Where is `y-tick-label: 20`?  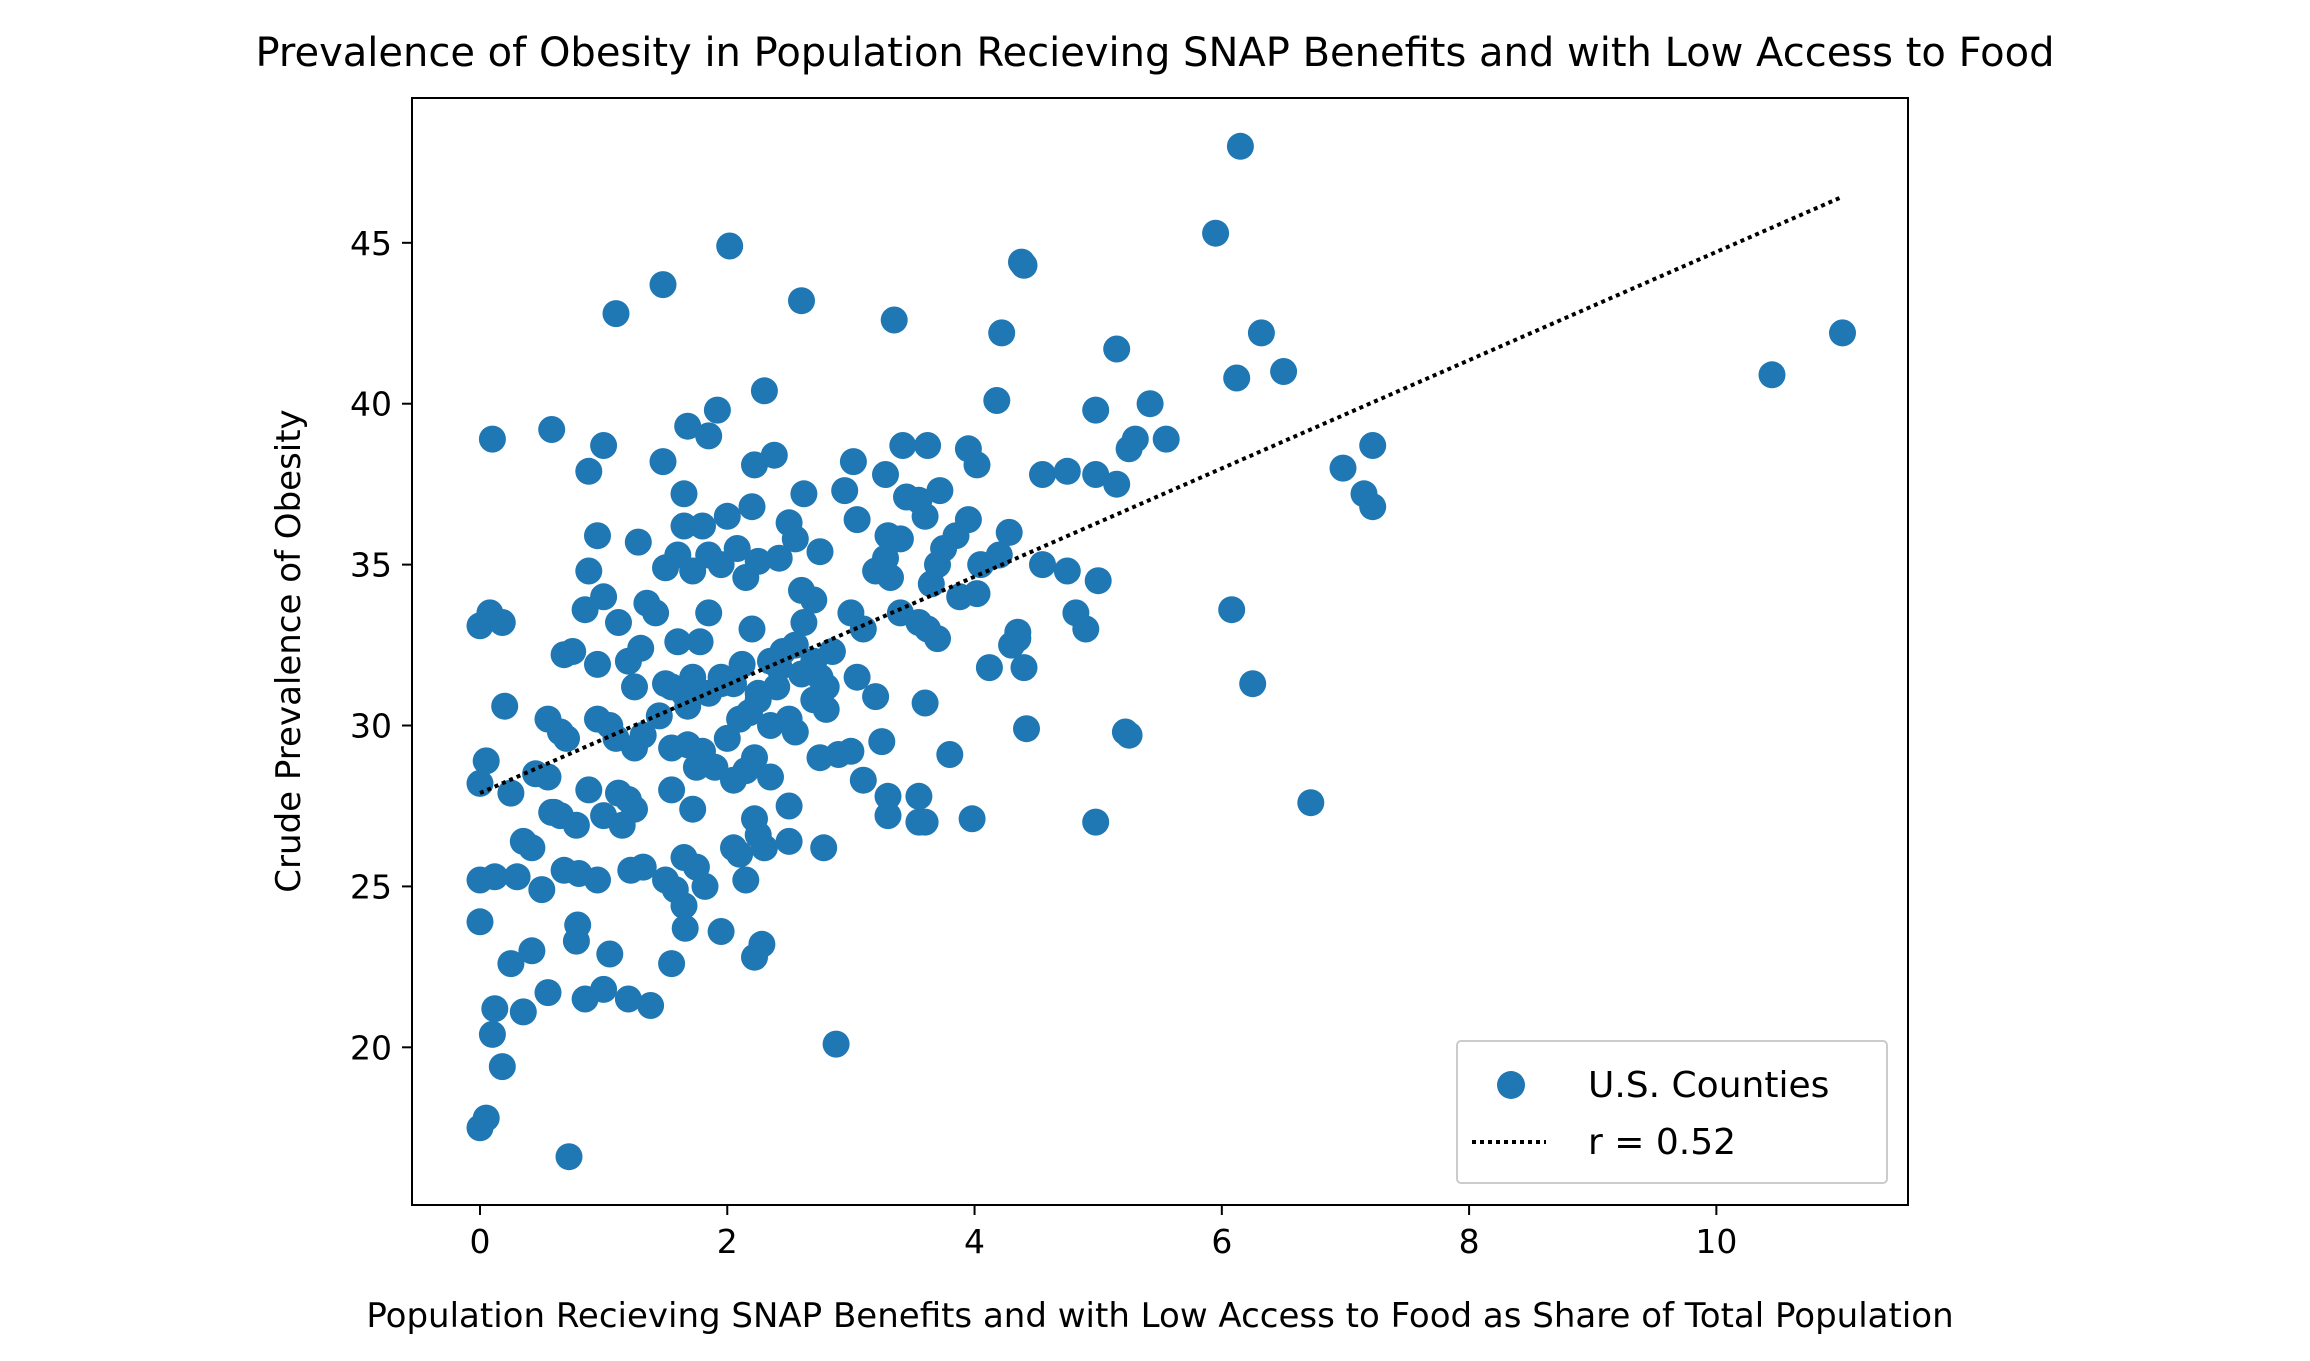
y-tick-label: 20 is located at coordinates (371, 1047).